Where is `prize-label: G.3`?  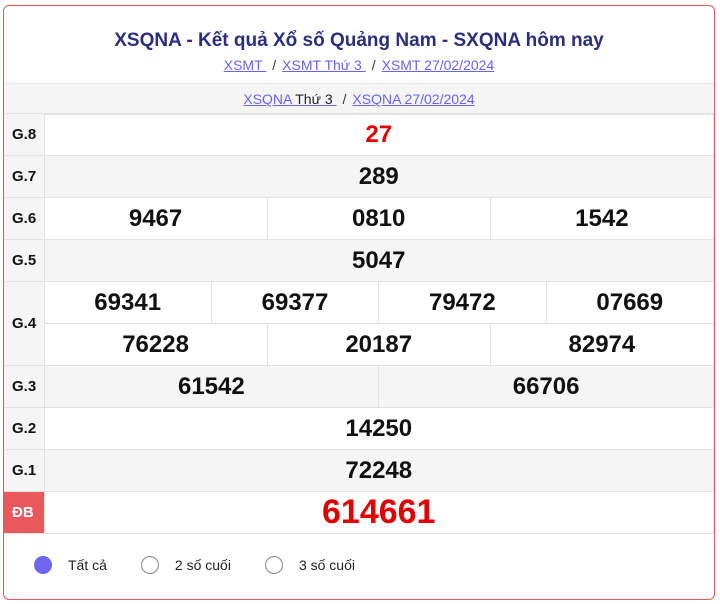
prize-label: G.3 is located at coordinates (24, 386).